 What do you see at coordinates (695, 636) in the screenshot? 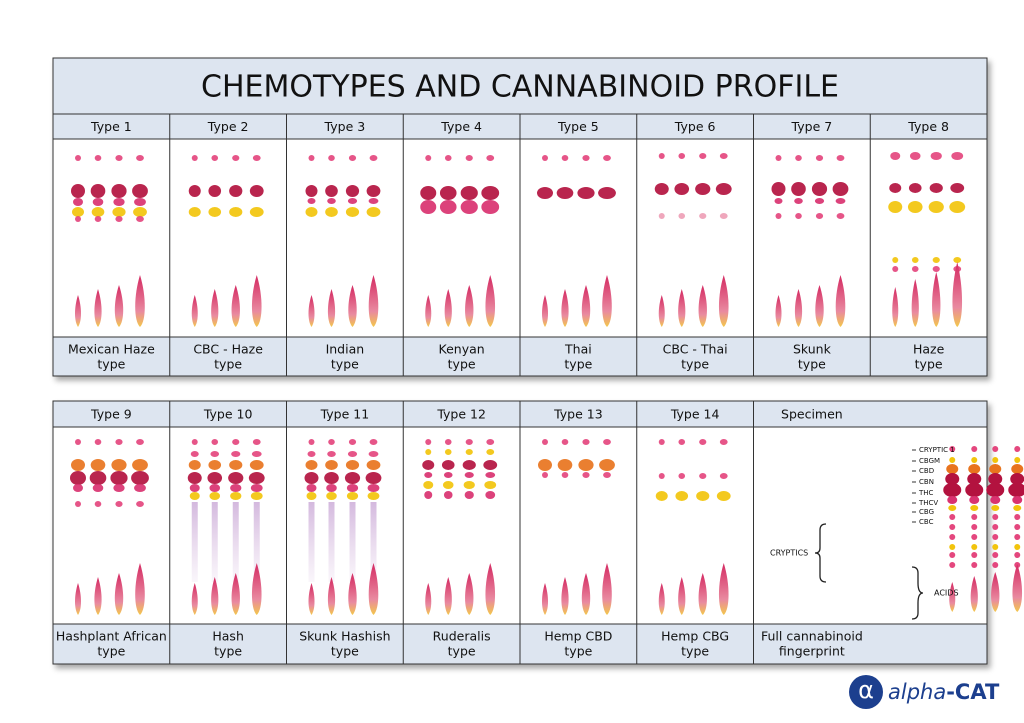
I see `type-name: Hemp CBG` at bounding box center [695, 636].